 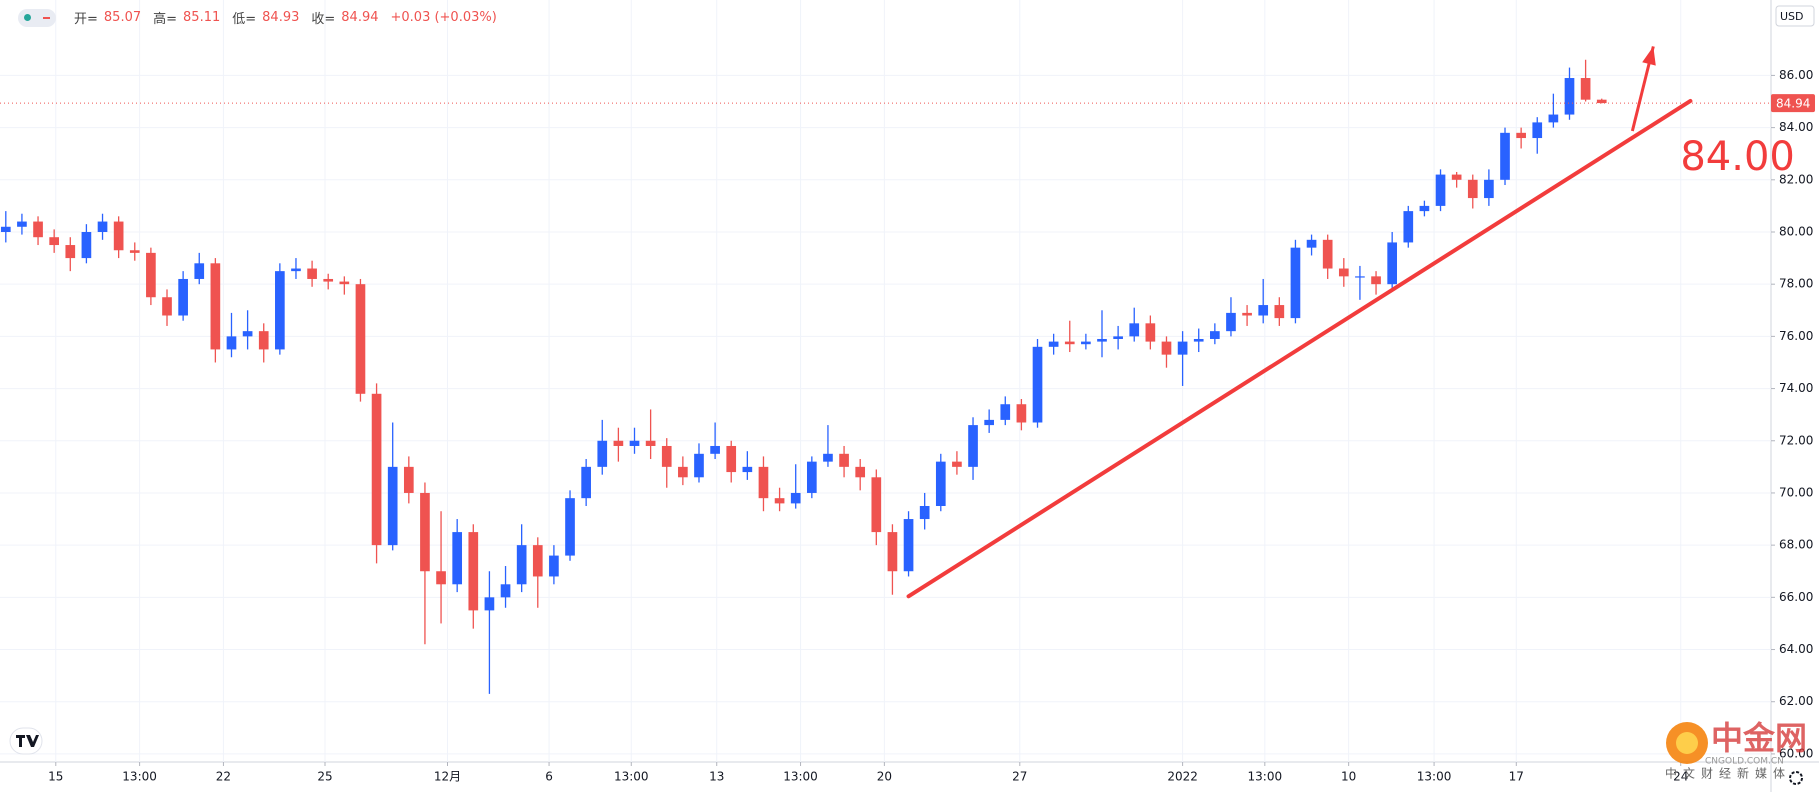 I want to click on open-value: 85.07, so click(x=122, y=17).